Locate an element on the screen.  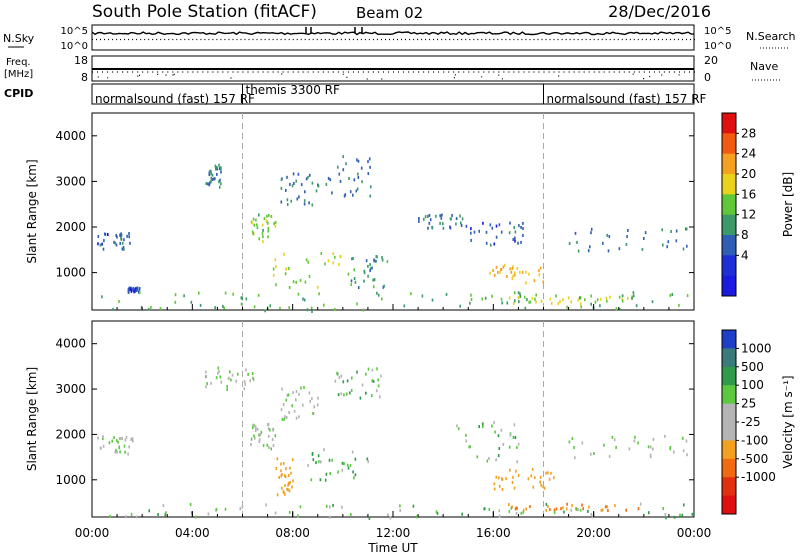
sky-noise-line is located at coordinates (393, 33).